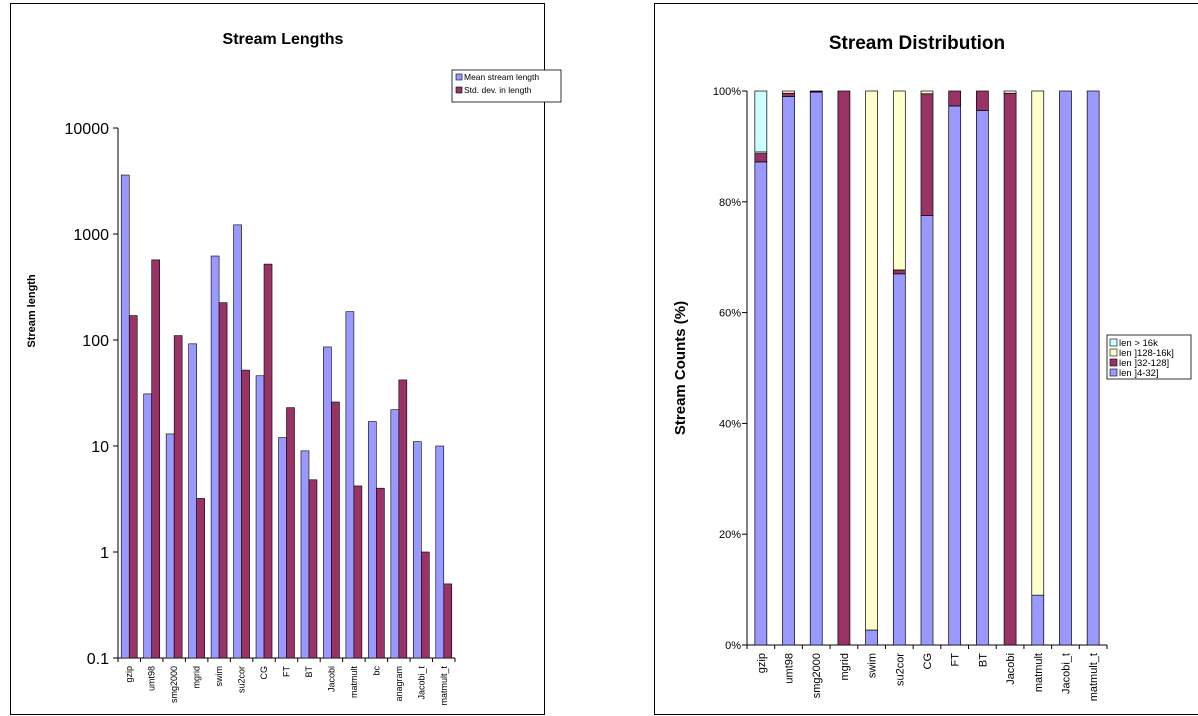  What do you see at coordinates (761, 158) in the screenshot?
I see `bar-segment-len-32-128-gzip` at bounding box center [761, 158].